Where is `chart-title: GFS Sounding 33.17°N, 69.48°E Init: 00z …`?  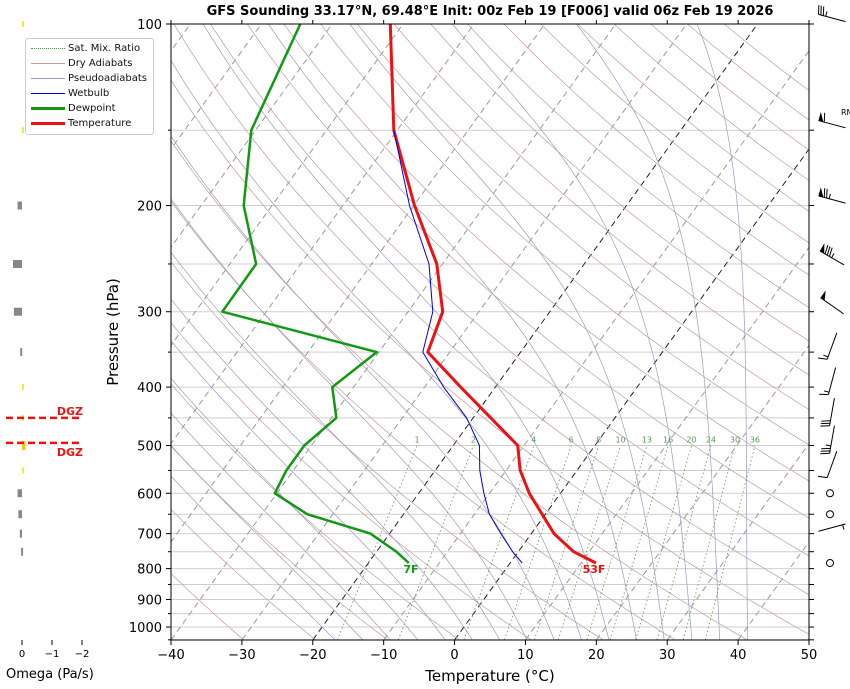
chart-title: GFS Sounding 33.17°N, 69.48°E Init: 00z … is located at coordinates (490, 11).